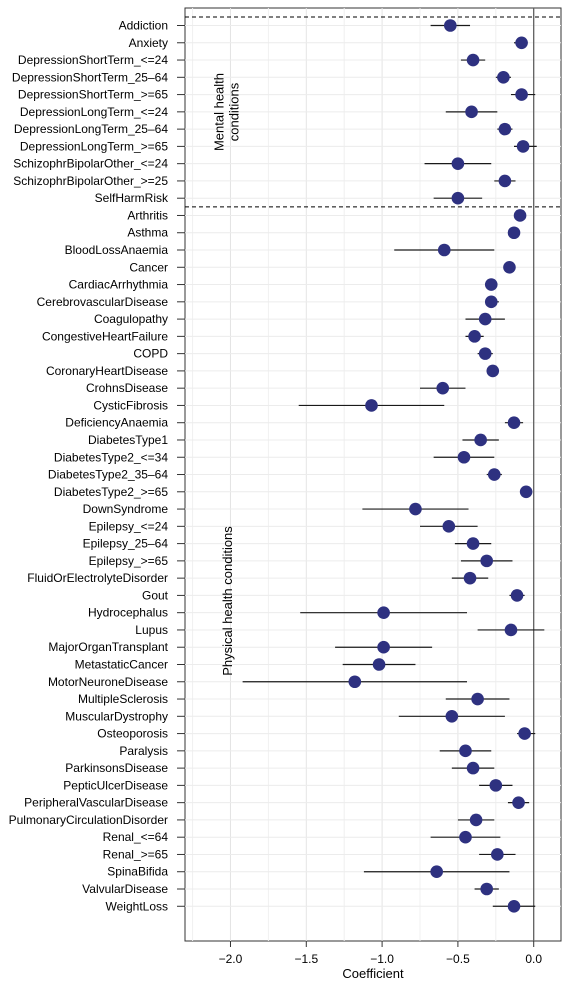 The width and height of the screenshot is (562, 984). I want to click on row-label: Anxiety, so click(148, 43).